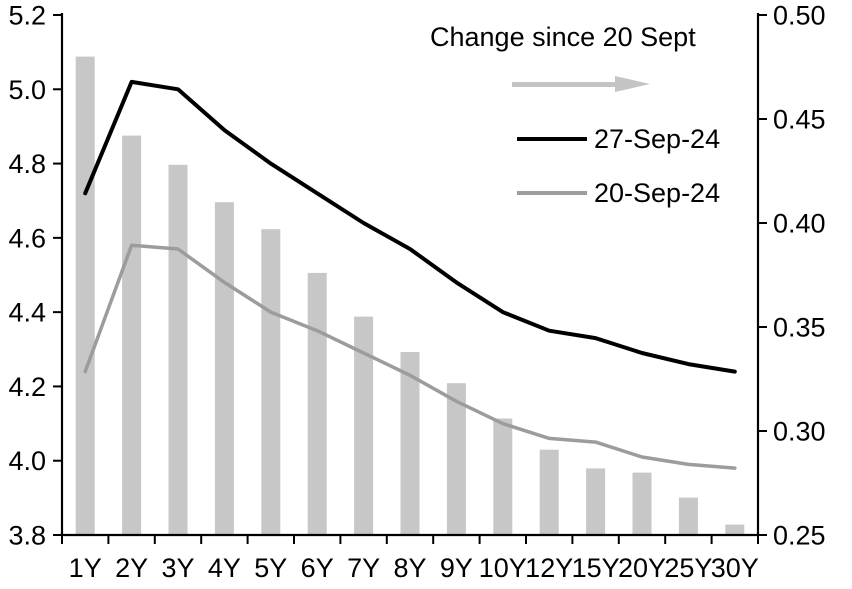 This screenshot has height=589, width=852. I want to click on x-axis-label: 1Y, so click(85, 568).